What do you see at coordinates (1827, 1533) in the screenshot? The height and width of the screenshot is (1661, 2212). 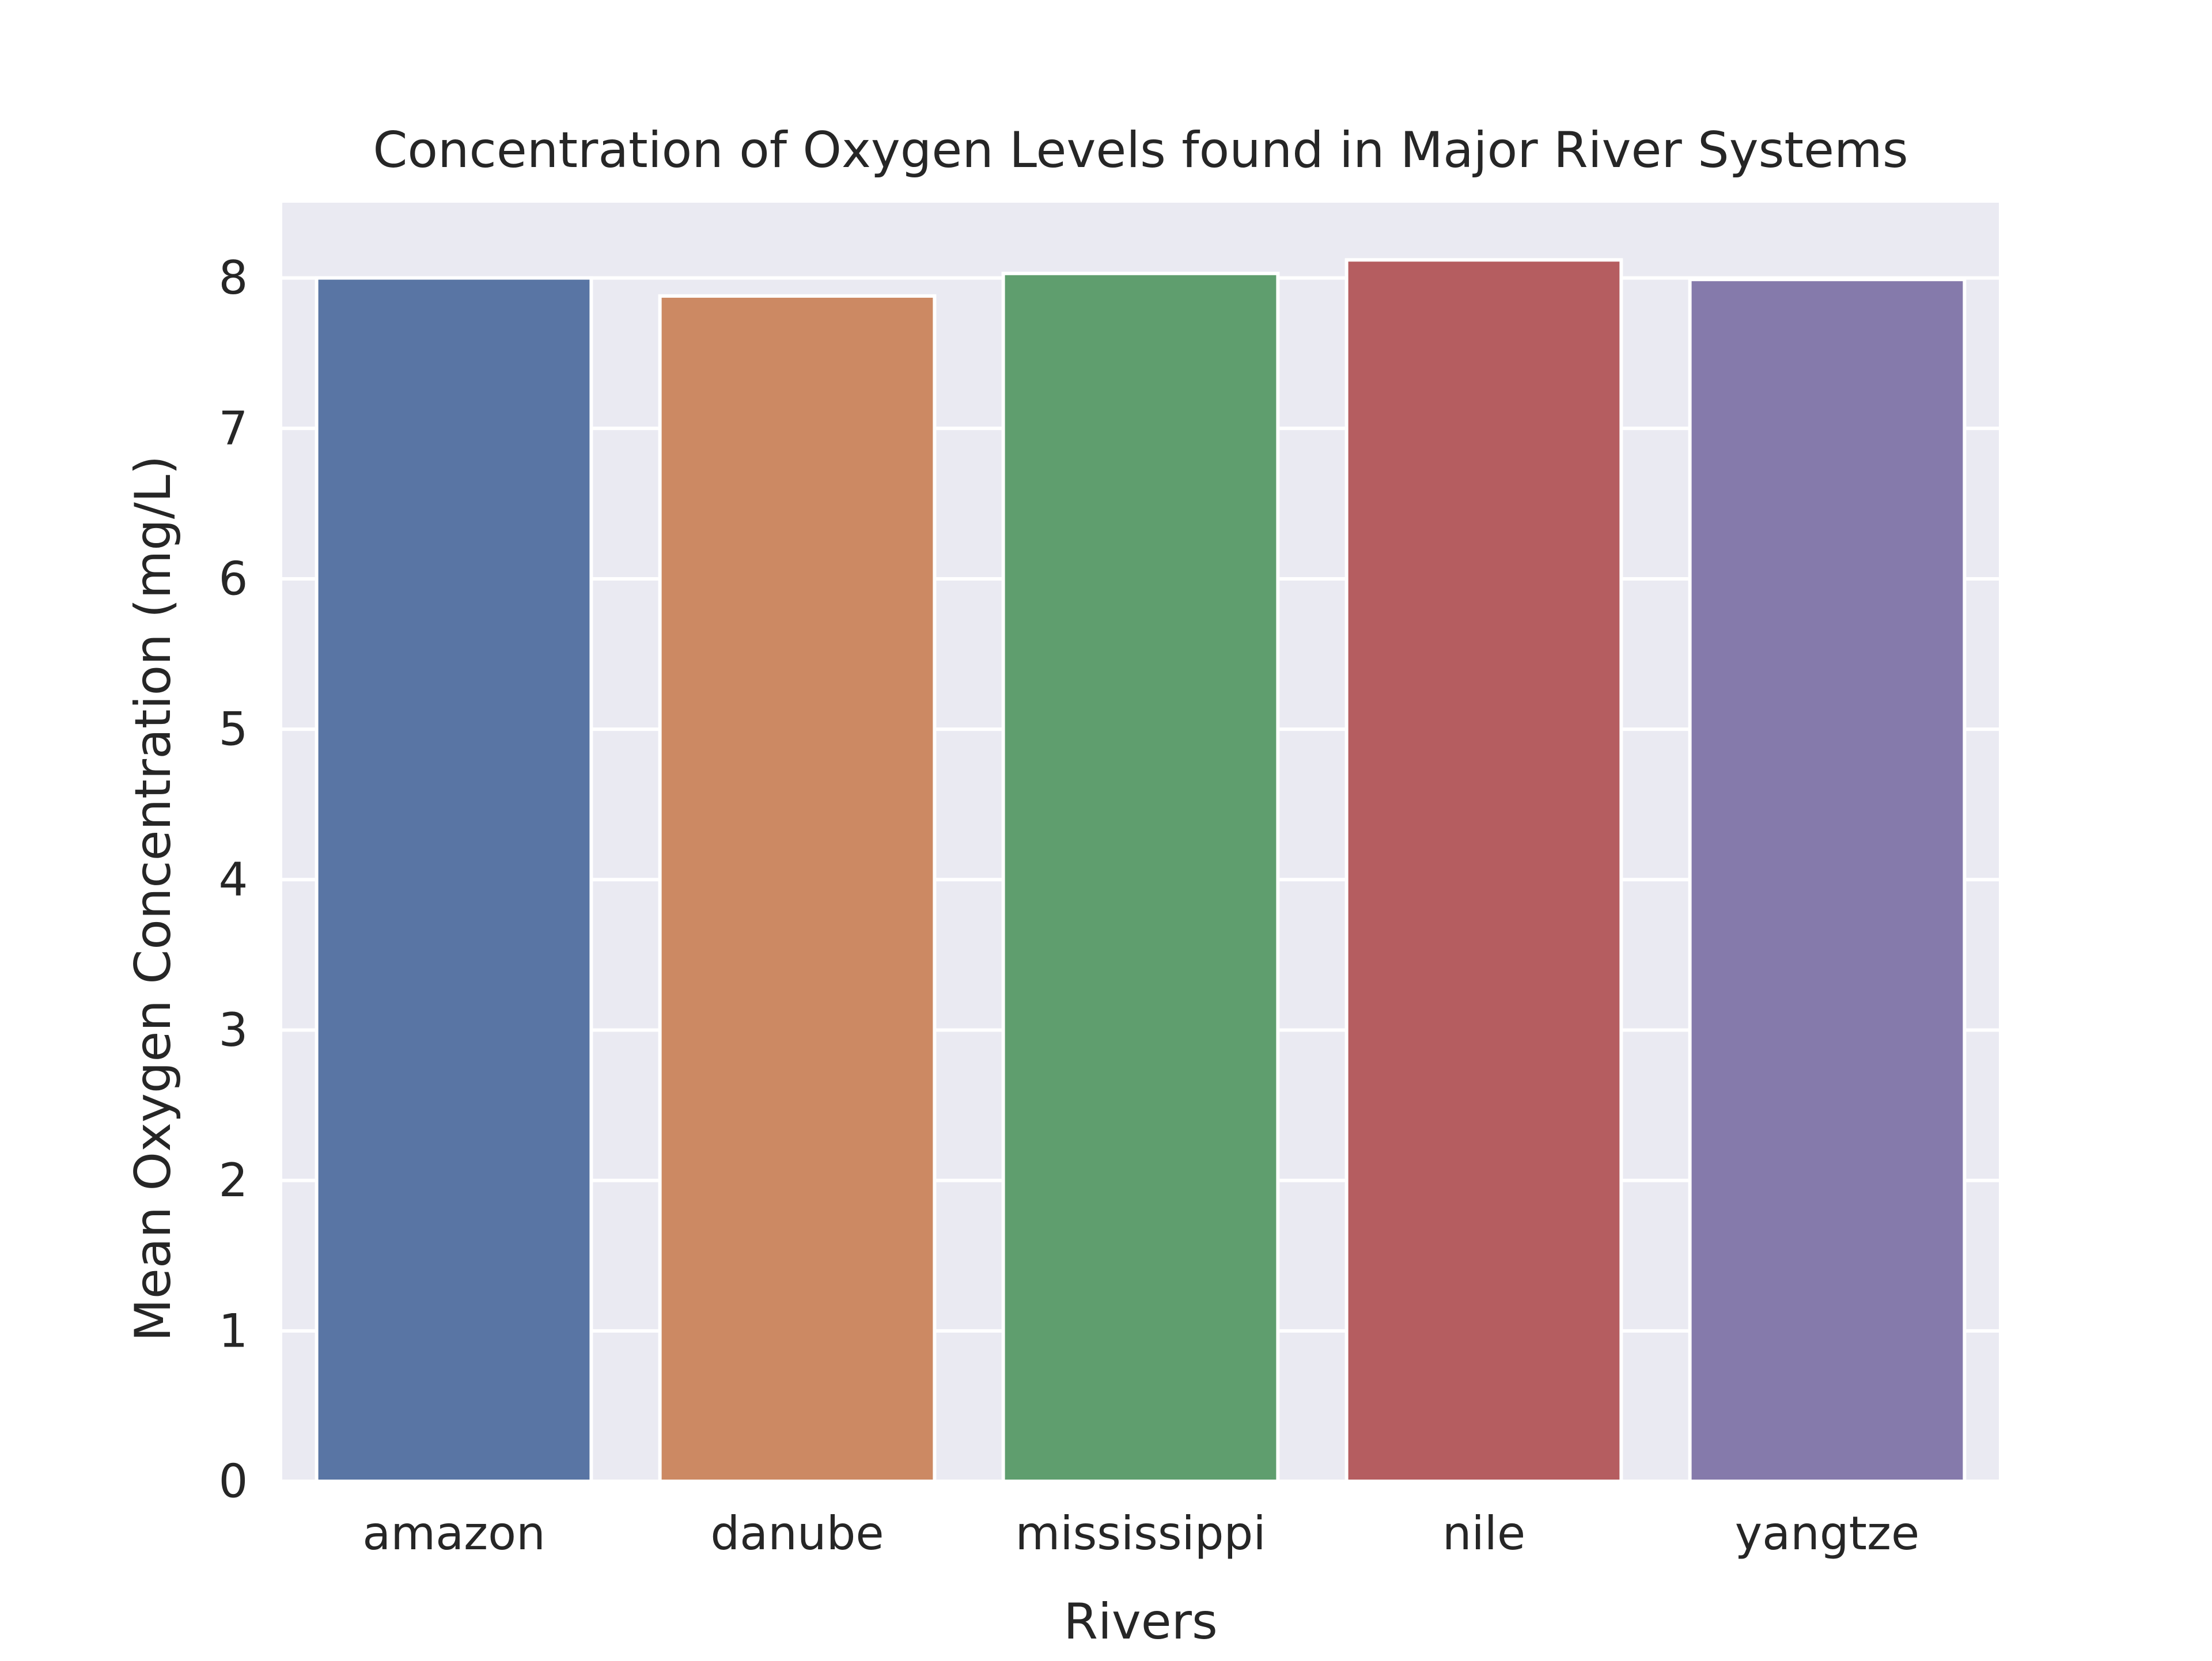 I see `x-tick-label: yangtze` at bounding box center [1827, 1533].